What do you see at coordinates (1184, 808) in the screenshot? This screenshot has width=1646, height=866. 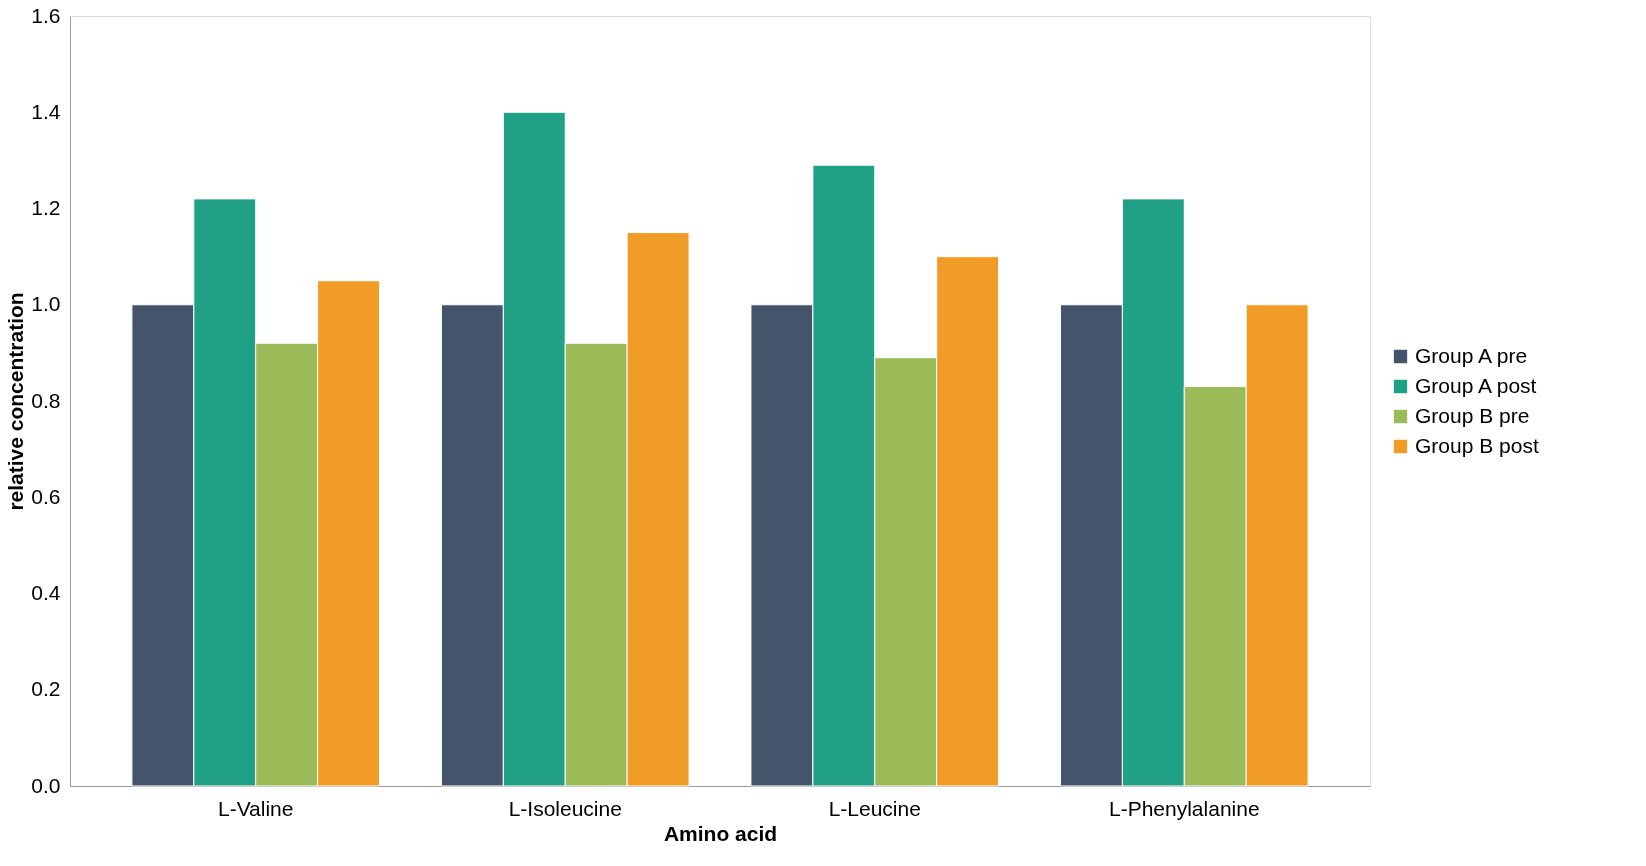 I see `x-tick-label: L-Phenylalanine` at bounding box center [1184, 808].